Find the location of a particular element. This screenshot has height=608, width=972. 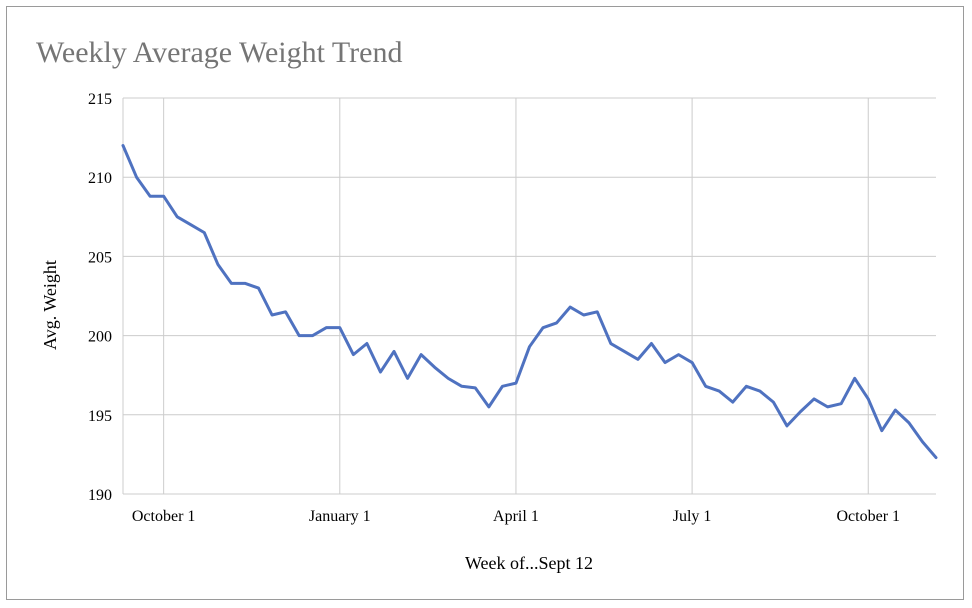

y-tick-label: 190 is located at coordinates (100, 495).